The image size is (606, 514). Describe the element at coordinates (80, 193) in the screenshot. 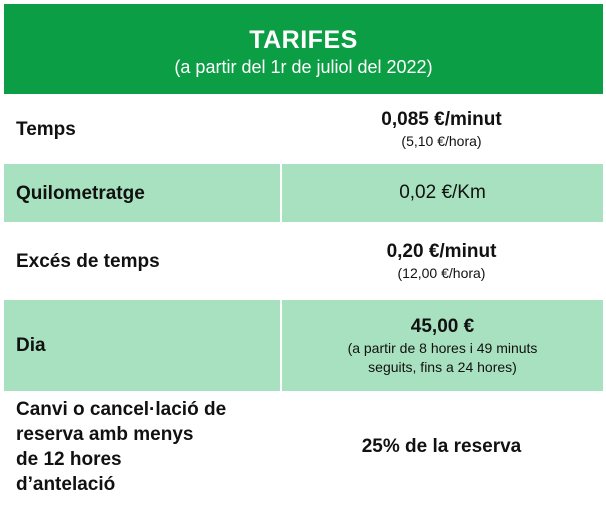

I see `row-label: Quilometratge` at that location.